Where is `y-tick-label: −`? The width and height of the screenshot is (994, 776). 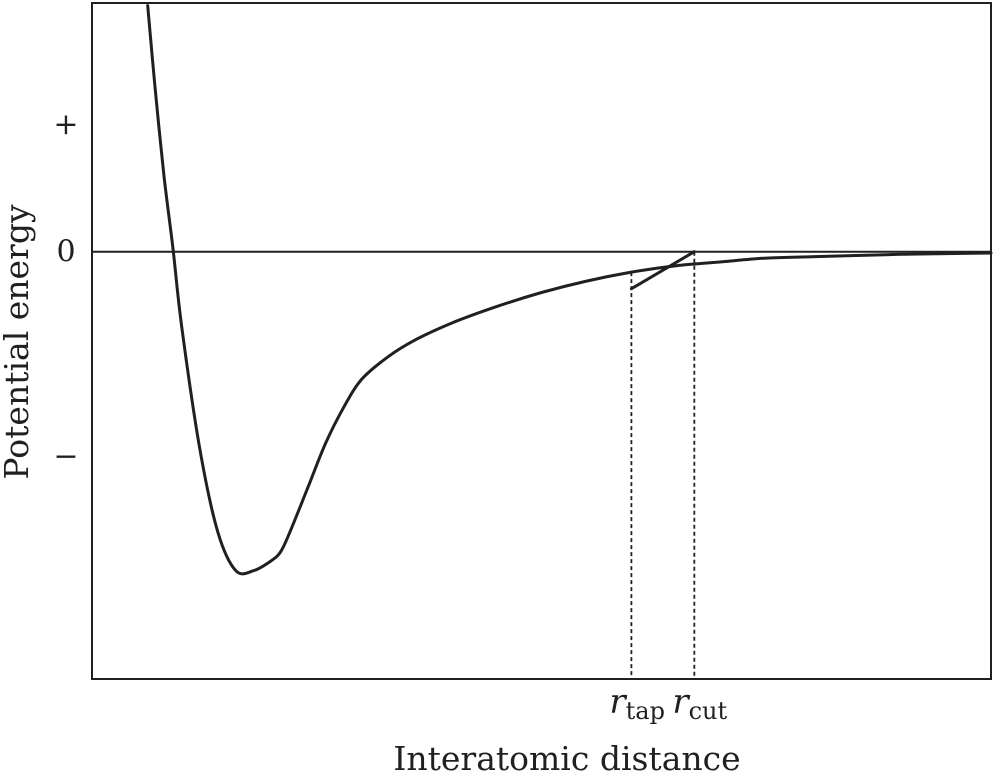
y-tick-label: − is located at coordinates (65, 456).